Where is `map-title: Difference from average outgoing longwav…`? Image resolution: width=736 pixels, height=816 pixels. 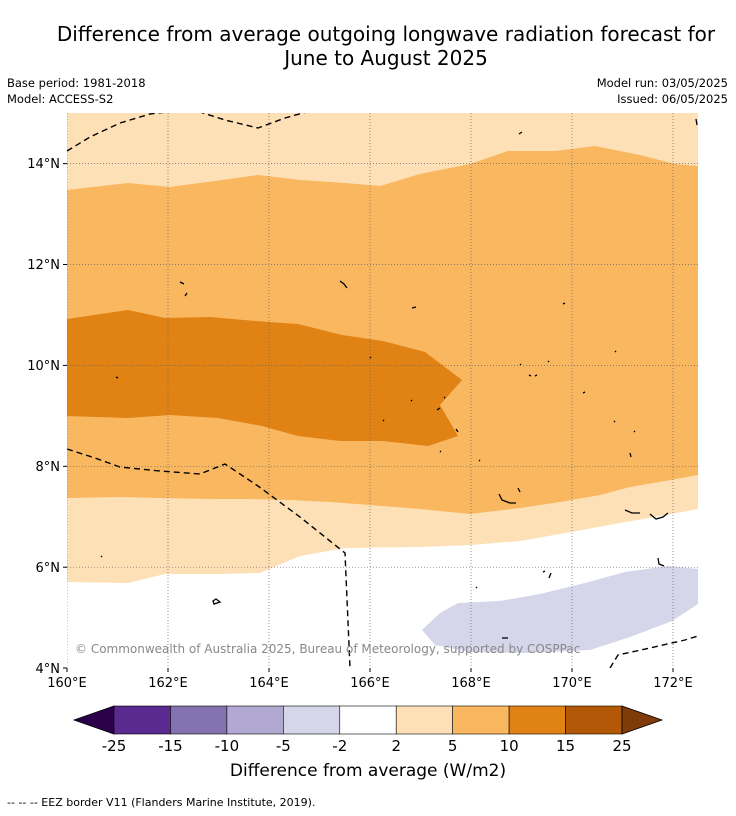
map-title: Difference from average outgoing longwav… is located at coordinates (368, 46).